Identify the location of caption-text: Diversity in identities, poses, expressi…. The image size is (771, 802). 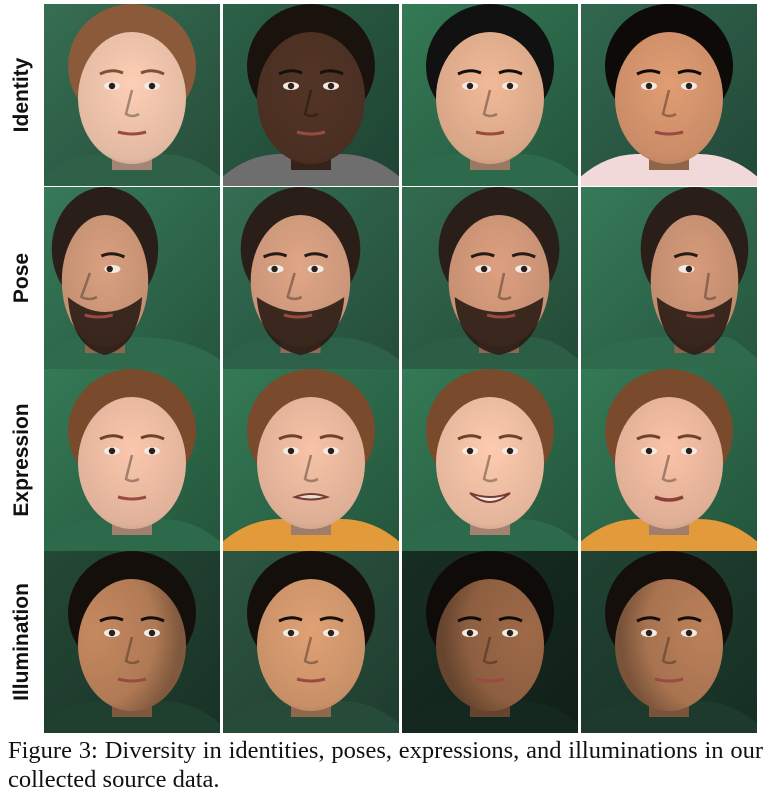
(386, 765).